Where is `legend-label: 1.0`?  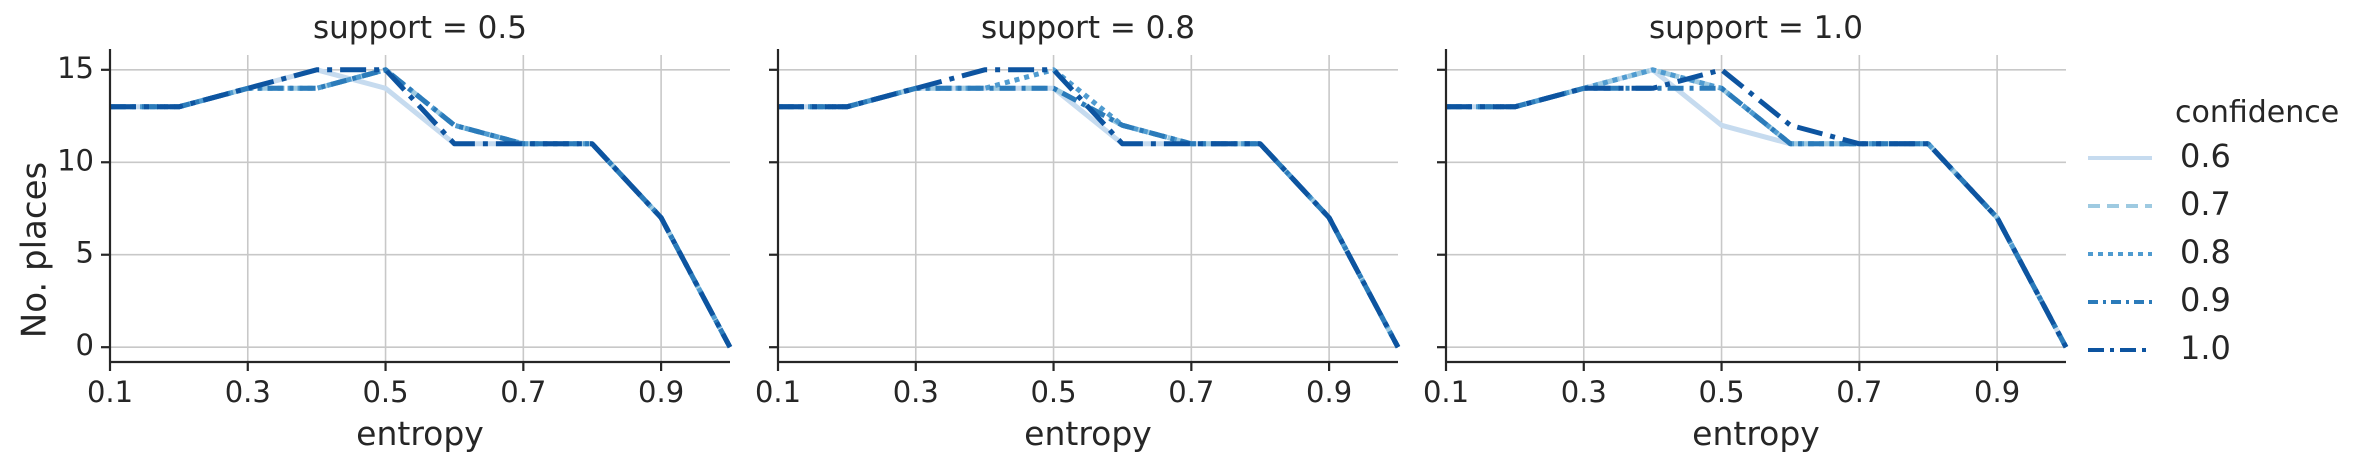 legend-label: 1.0 is located at coordinates (2205, 348).